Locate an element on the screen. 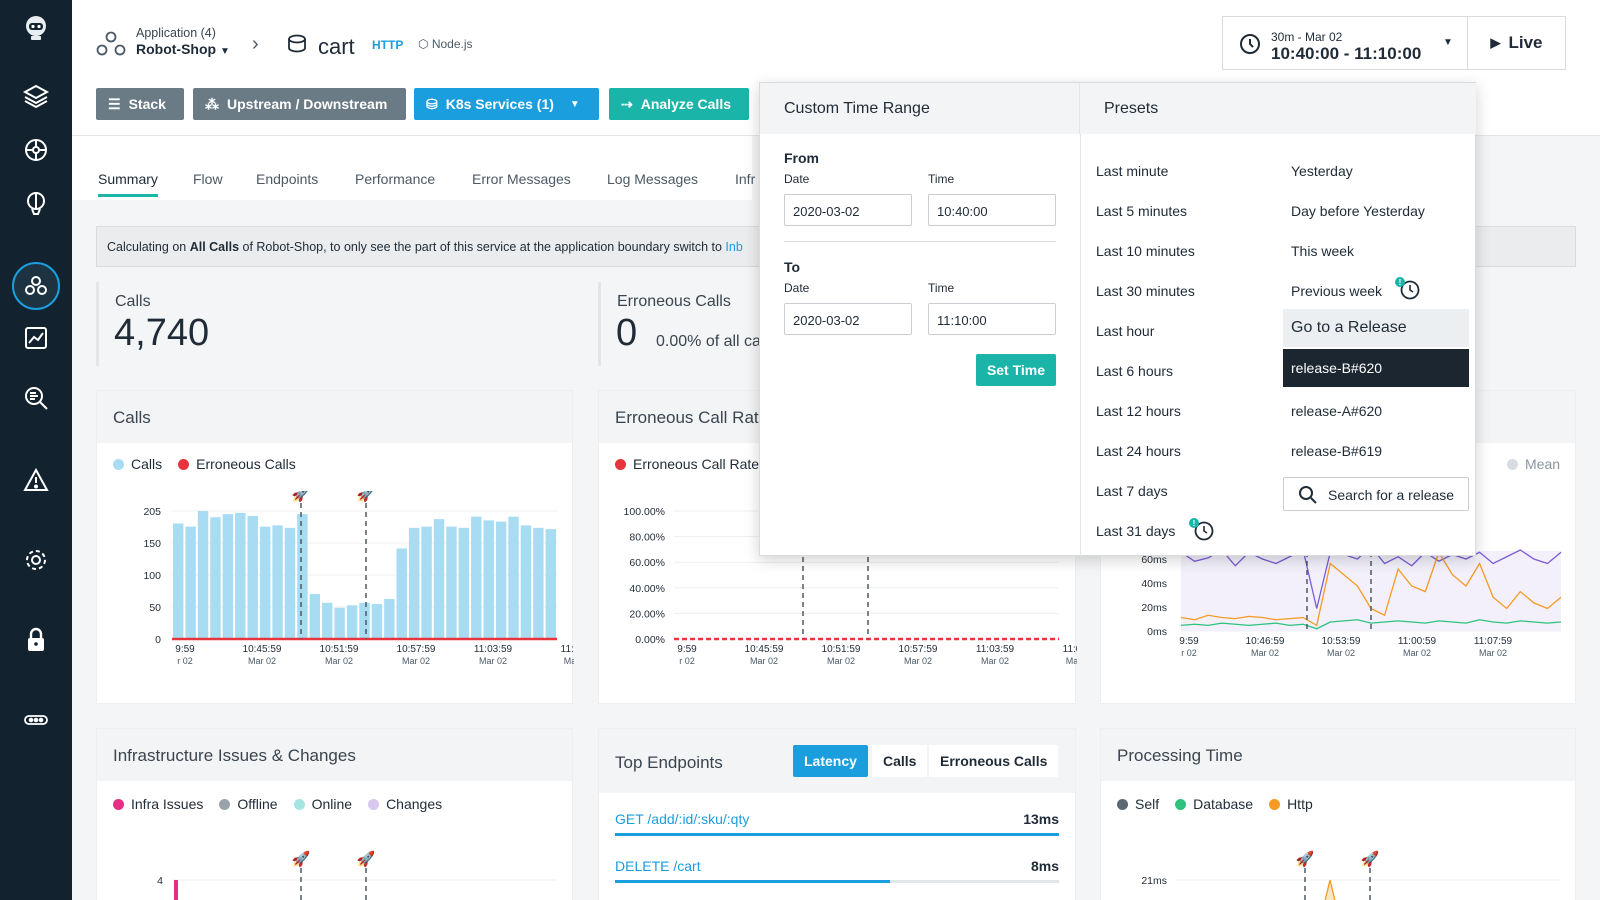  application-selector: Application (4) Robot-Shop ▼ is located at coordinates (183, 41).